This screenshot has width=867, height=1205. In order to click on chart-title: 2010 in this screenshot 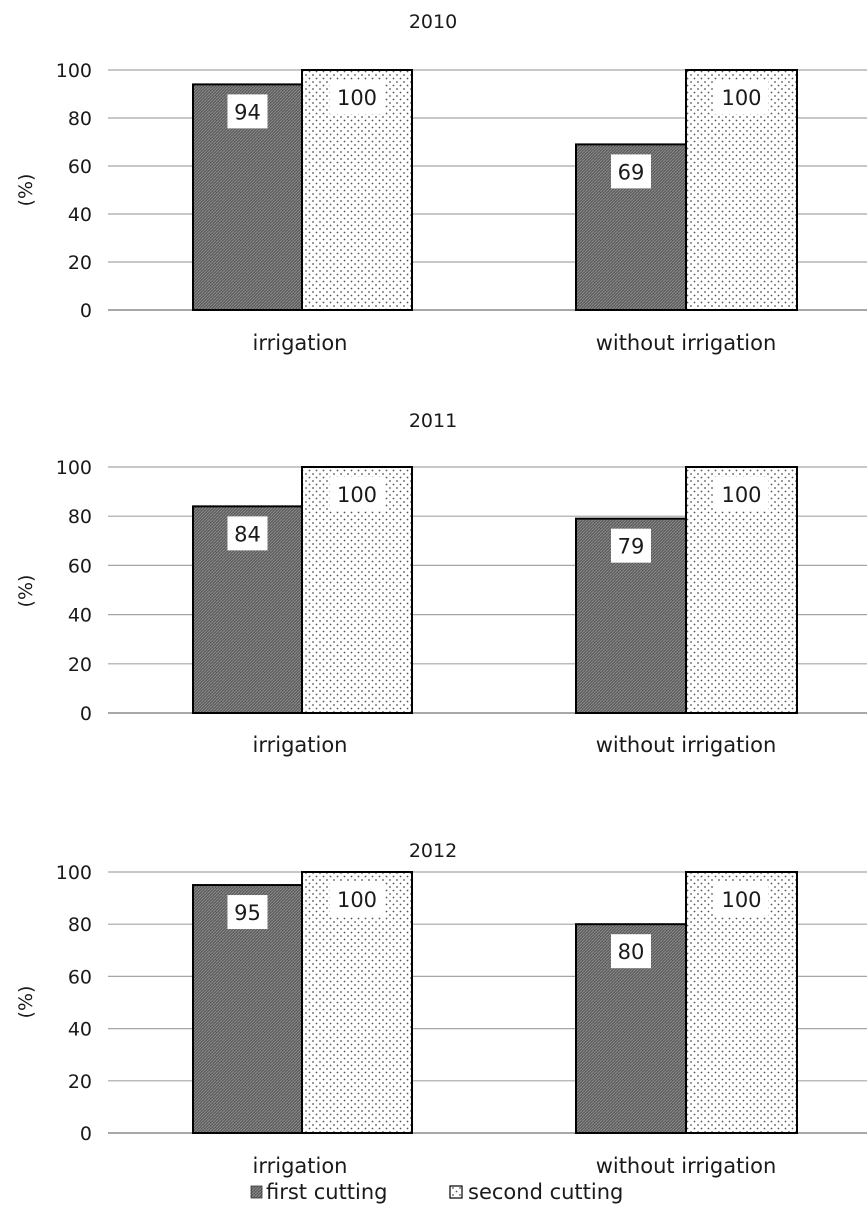, I will do `click(433, 22)`.